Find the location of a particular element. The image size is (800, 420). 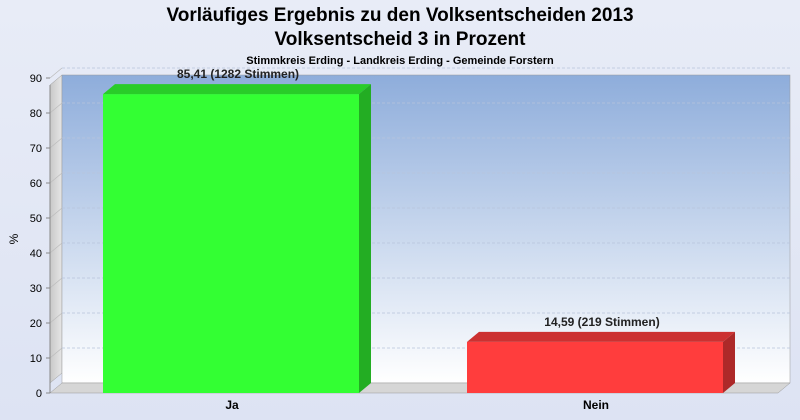

plot-side-wall is located at coordinates (56, 229).